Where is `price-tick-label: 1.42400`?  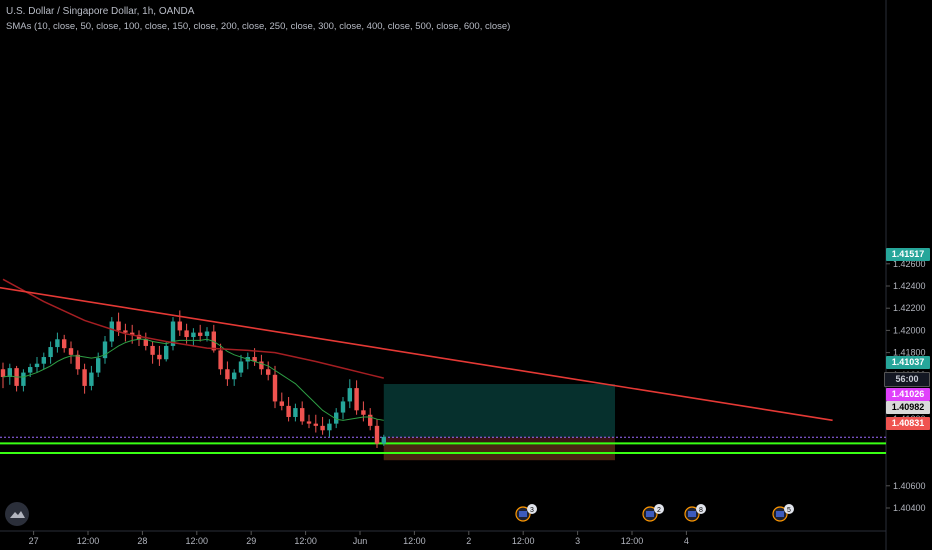 price-tick-label: 1.42400 is located at coordinates (909, 286).